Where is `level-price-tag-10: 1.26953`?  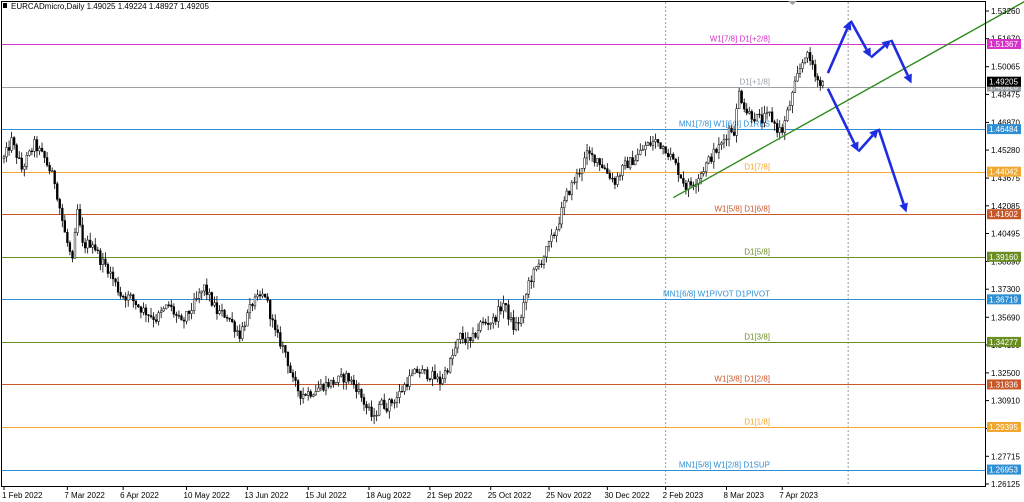 level-price-tag-10: 1.26953 is located at coordinates (1004, 469).